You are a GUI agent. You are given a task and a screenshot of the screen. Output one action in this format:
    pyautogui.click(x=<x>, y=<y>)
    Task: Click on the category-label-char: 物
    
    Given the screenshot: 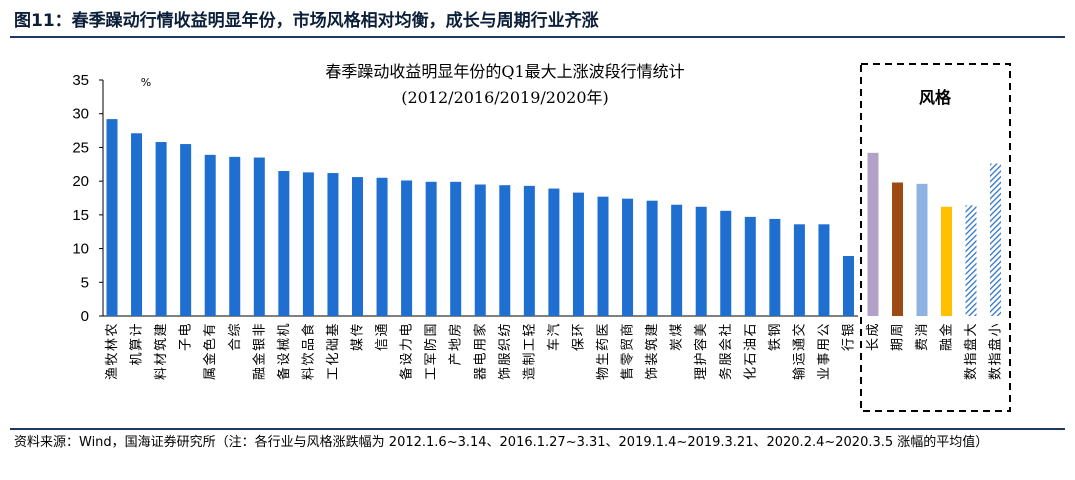 What is the action you would take?
    pyautogui.click(x=603, y=373)
    